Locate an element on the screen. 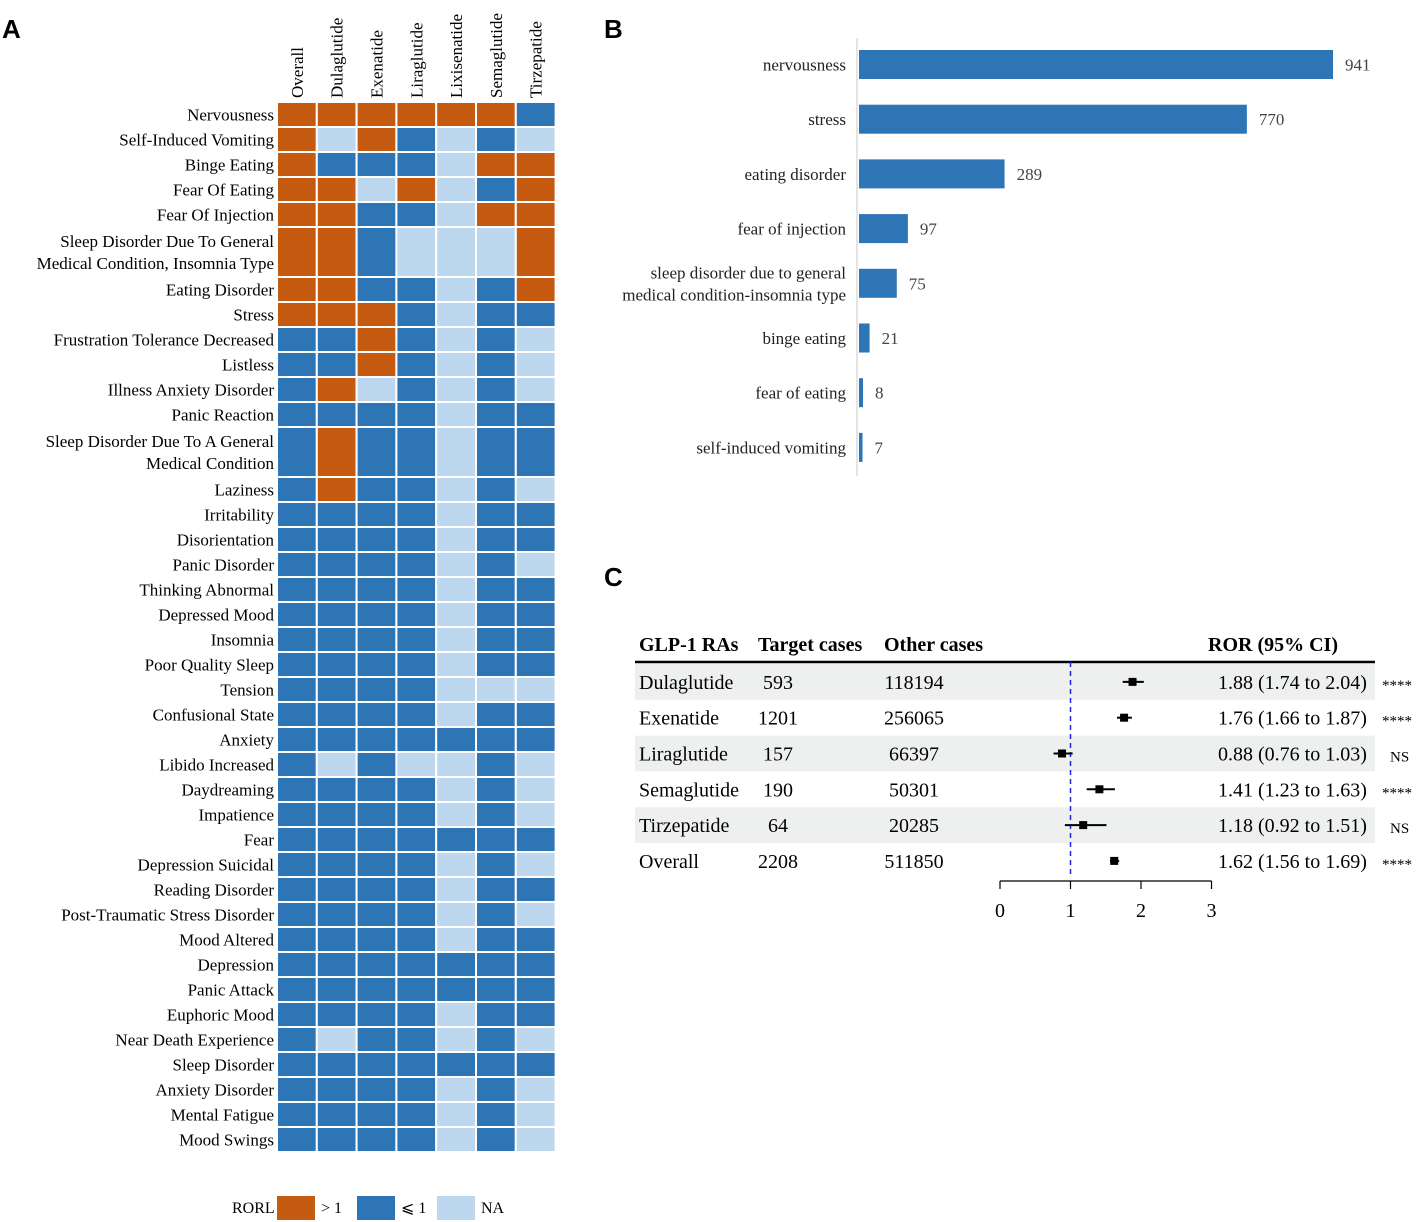 The width and height of the screenshot is (1418, 1222). heatmap-row-label: Binge Eating is located at coordinates (230, 165).